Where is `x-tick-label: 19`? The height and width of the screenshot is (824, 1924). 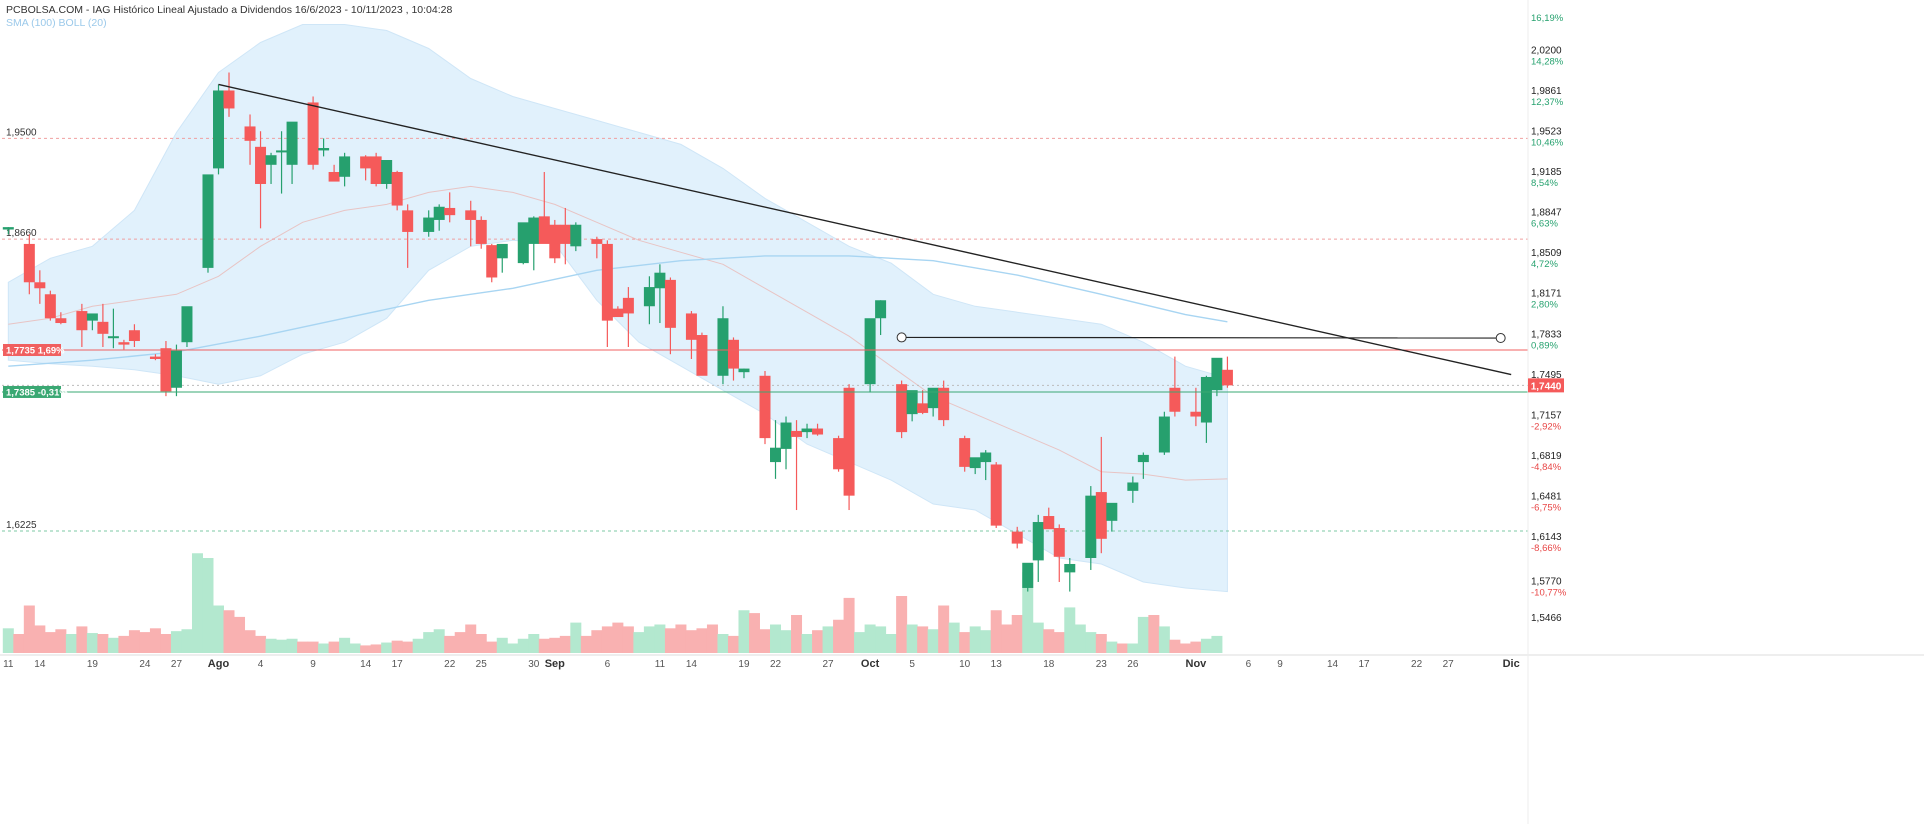 x-tick-label: 19 is located at coordinates (93, 664).